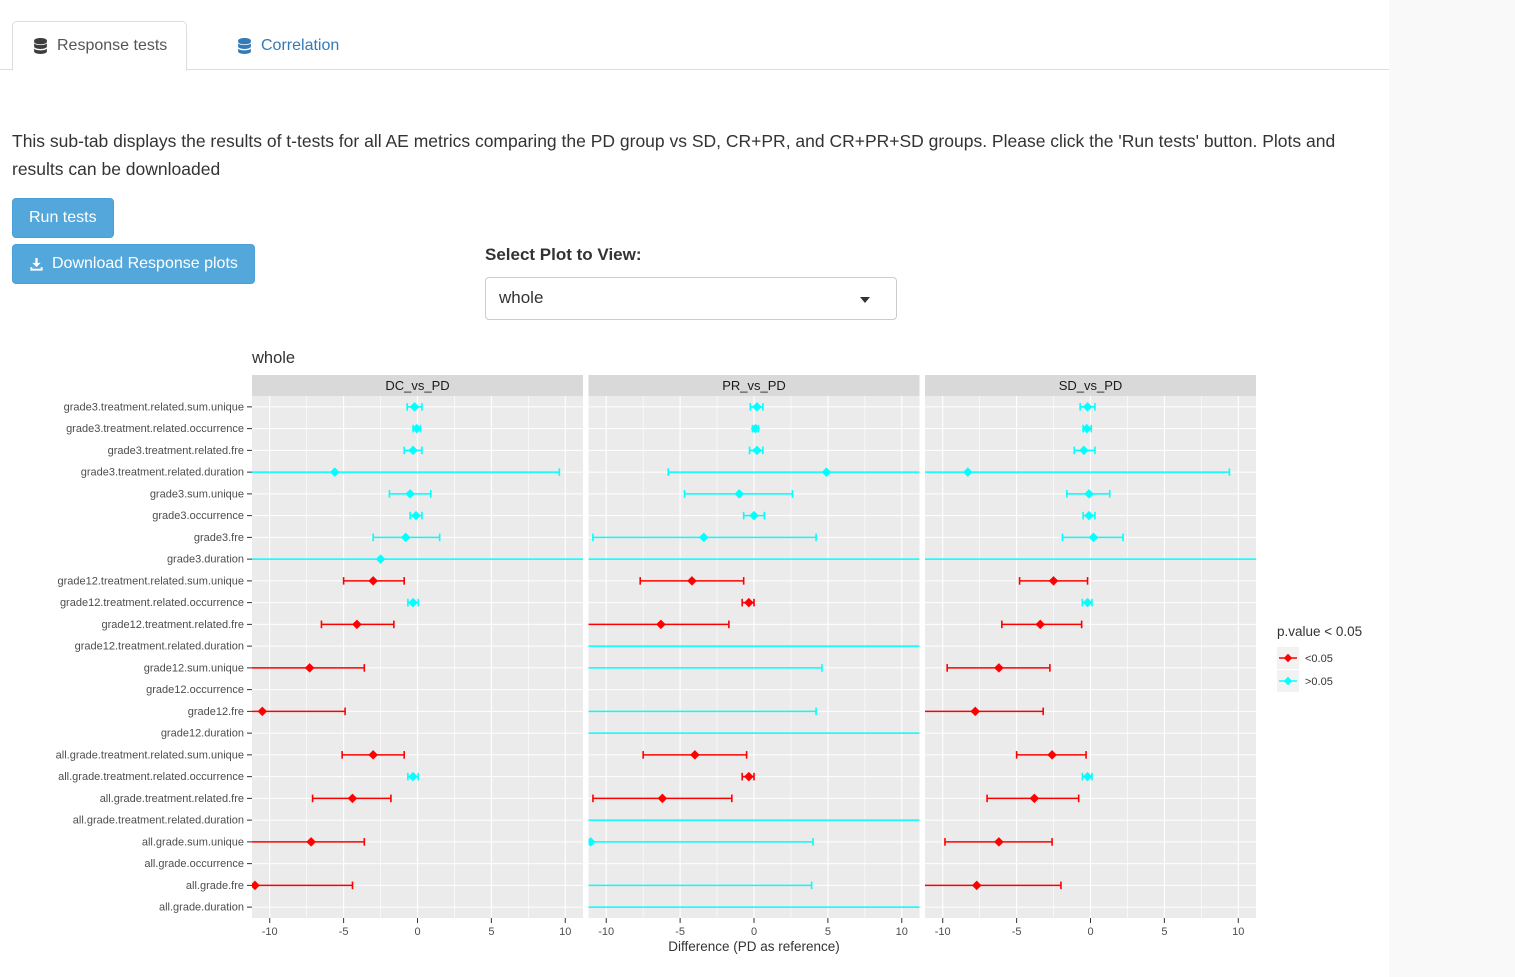 The width and height of the screenshot is (1515, 977). What do you see at coordinates (162, 473) in the screenshot?
I see `svg-text:grade3.treatment.related.durat: grade3.treatment.related.duration` at bounding box center [162, 473].